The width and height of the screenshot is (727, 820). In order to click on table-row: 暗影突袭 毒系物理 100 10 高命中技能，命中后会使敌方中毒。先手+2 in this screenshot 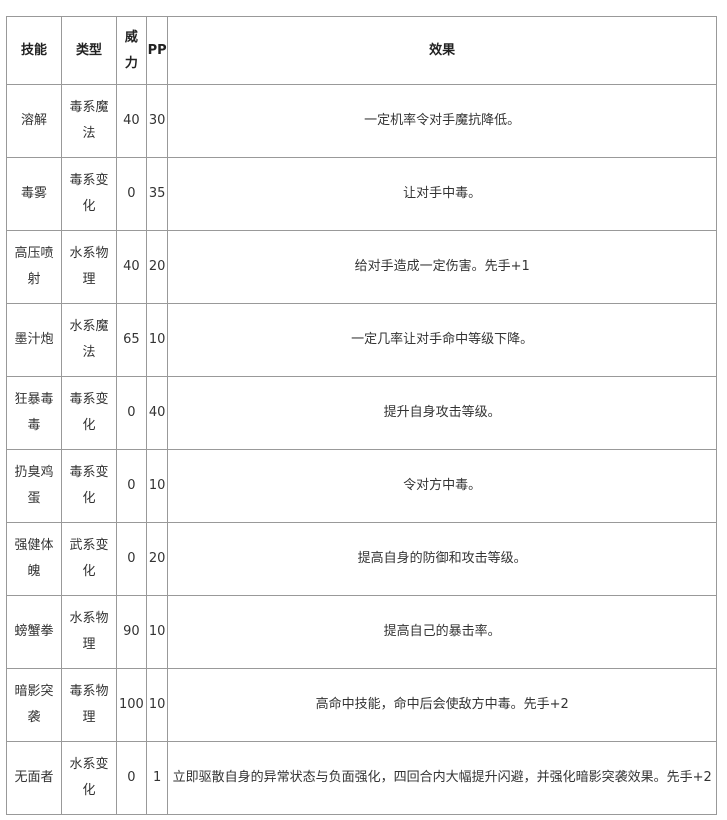, I will do `click(361, 705)`.